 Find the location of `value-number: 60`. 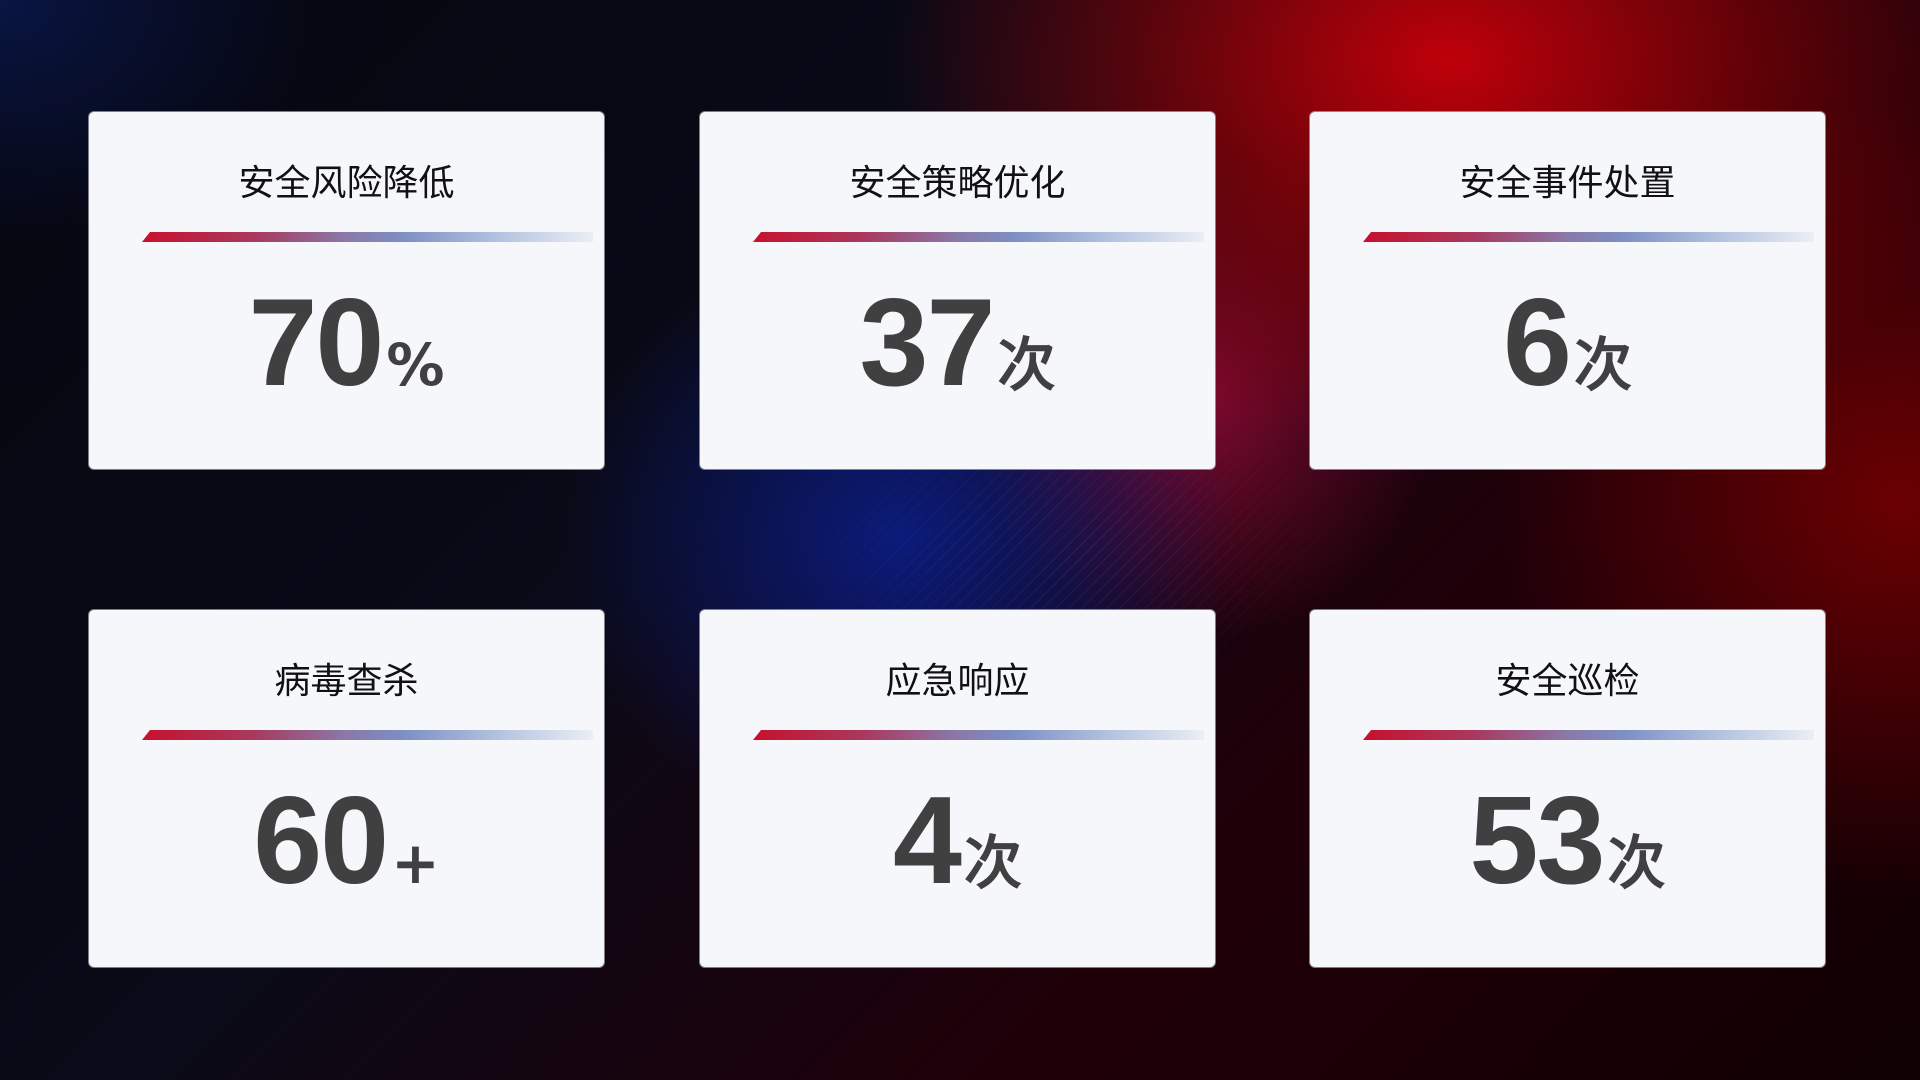

value-number: 60 is located at coordinates (321, 841).